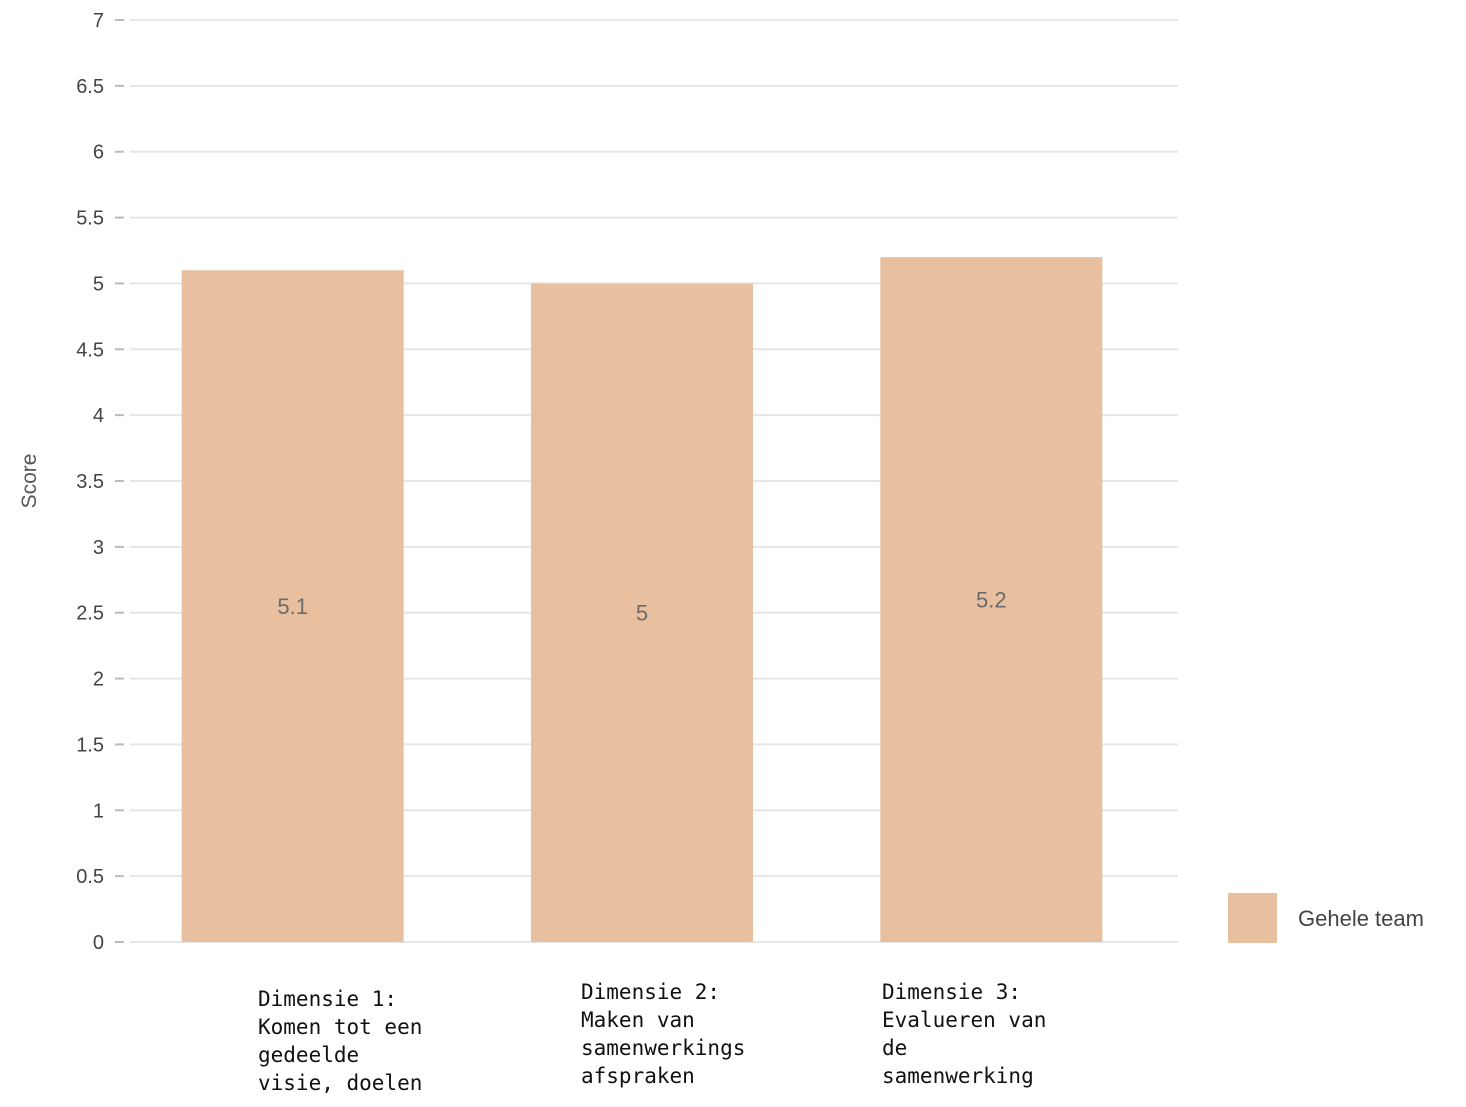 This screenshot has height=1107, width=1466. What do you see at coordinates (1252, 918) in the screenshot?
I see `legend-swatch-gehele-team` at bounding box center [1252, 918].